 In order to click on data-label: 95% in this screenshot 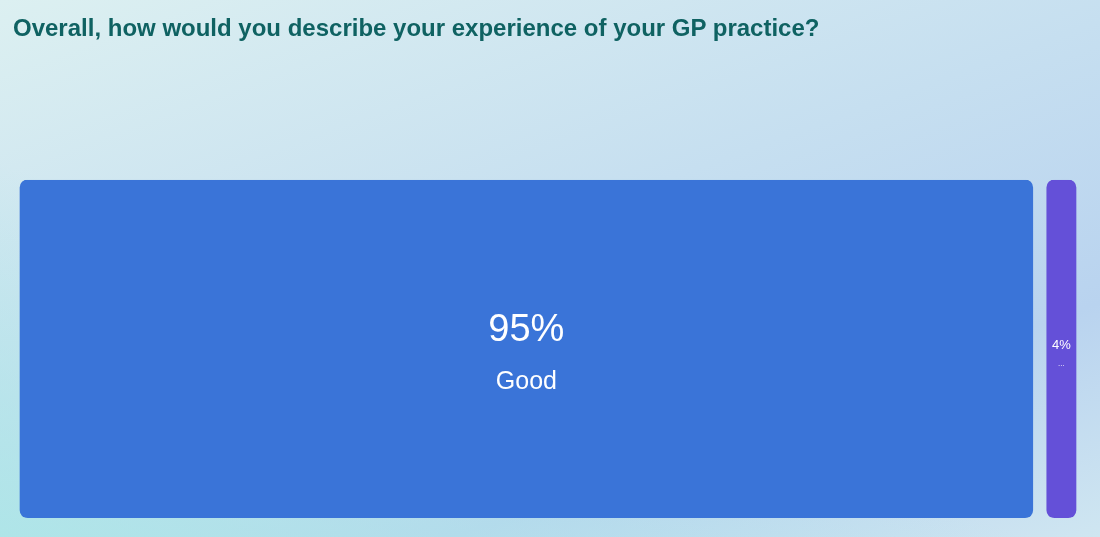, I will do `click(526, 328)`.